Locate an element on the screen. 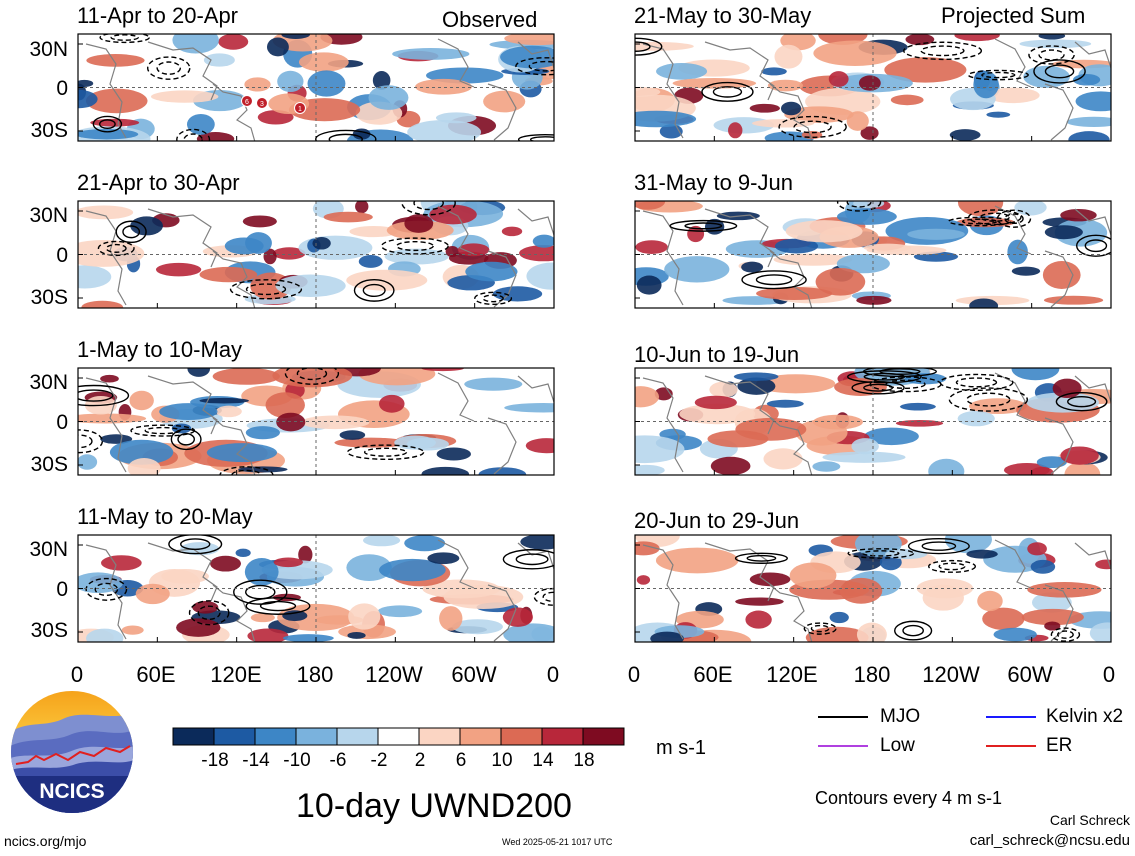 This screenshot has width=1135, height=856. x-label: 60E is located at coordinates (156, 674).